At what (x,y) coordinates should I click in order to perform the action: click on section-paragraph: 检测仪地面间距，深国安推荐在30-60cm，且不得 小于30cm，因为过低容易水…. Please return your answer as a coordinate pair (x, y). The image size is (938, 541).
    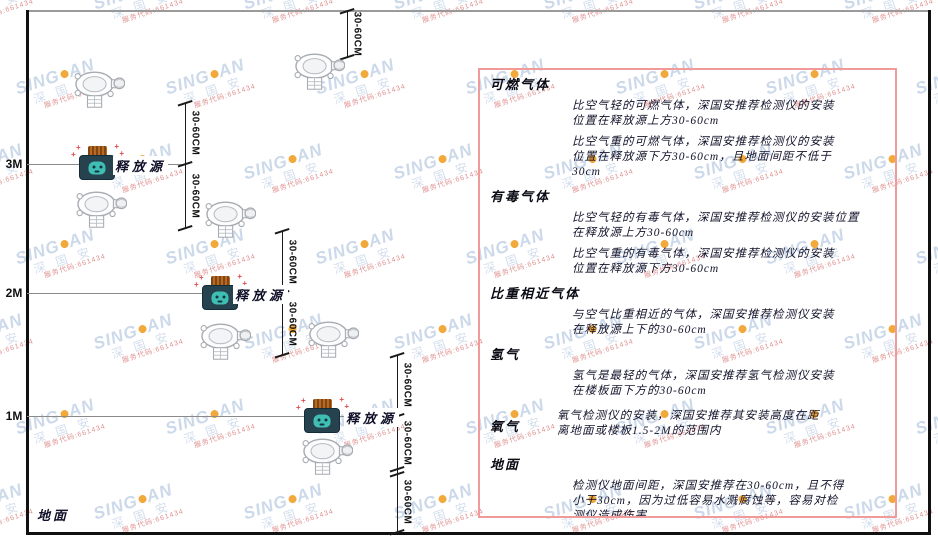
    Looking at the image, I should click on (708, 499).